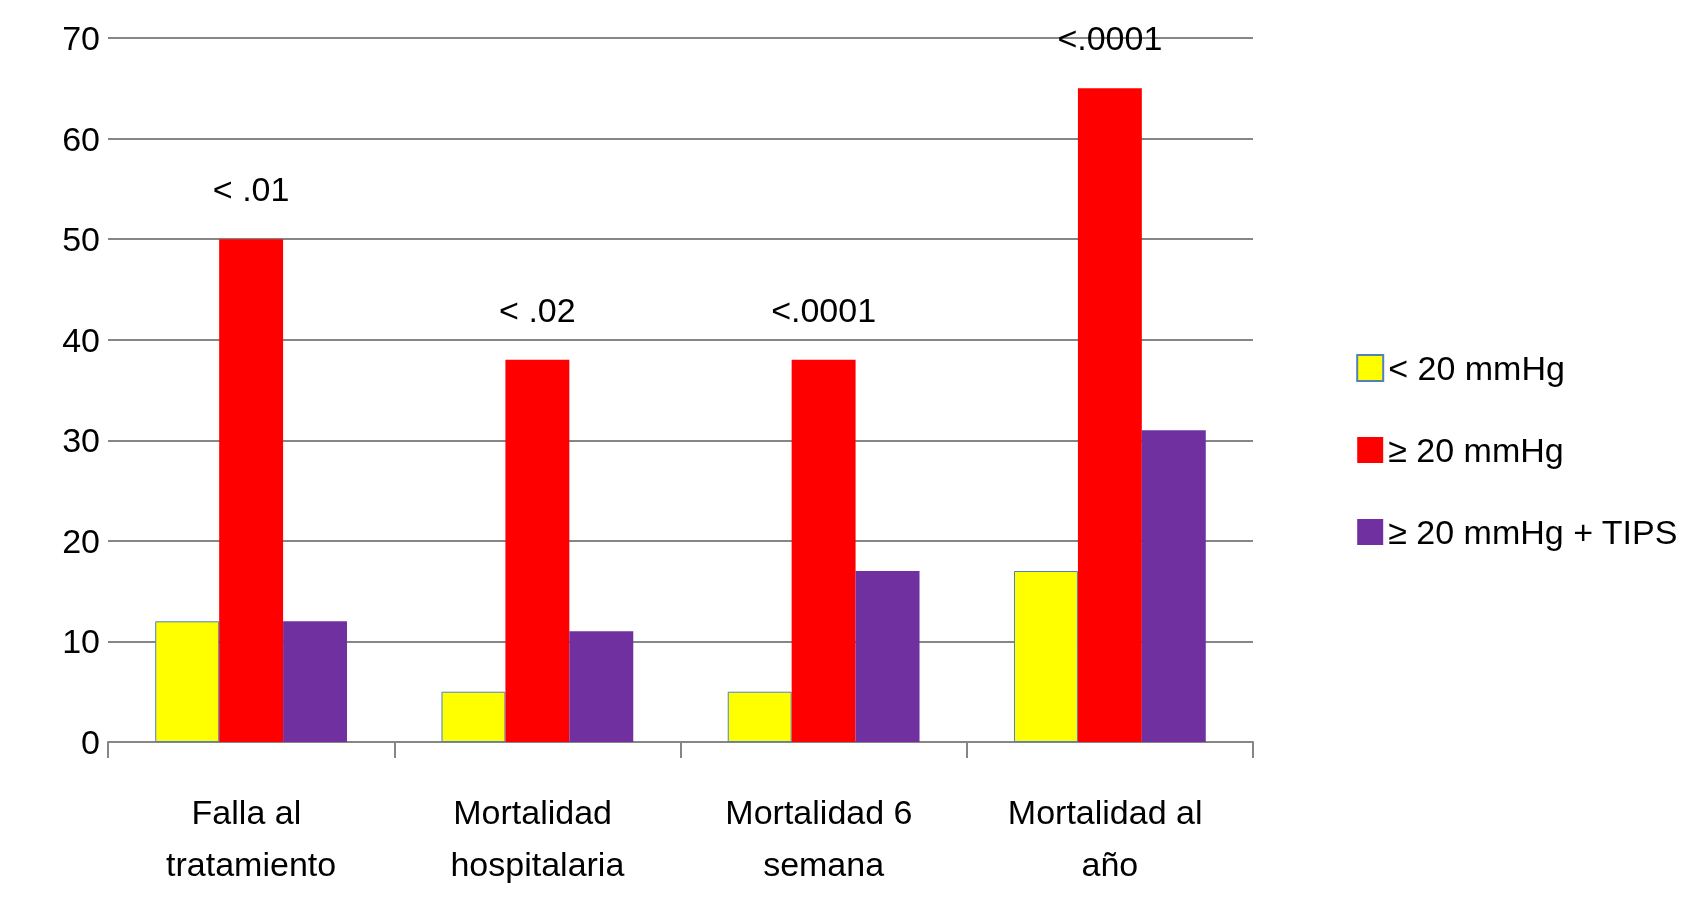 This screenshot has width=1701, height=900. What do you see at coordinates (251, 189) in the screenshot?
I see `annotation: < .01` at bounding box center [251, 189].